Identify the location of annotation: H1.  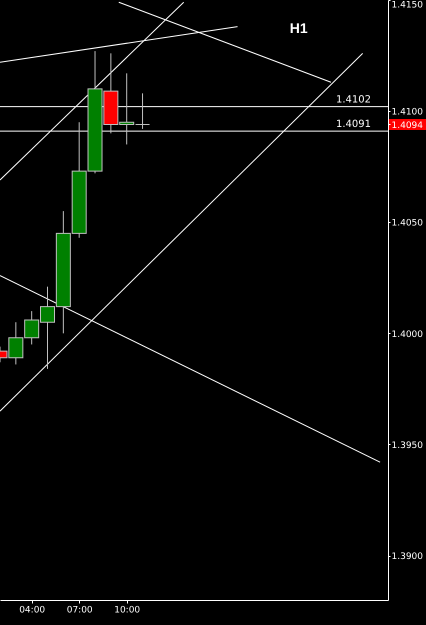
(299, 28).